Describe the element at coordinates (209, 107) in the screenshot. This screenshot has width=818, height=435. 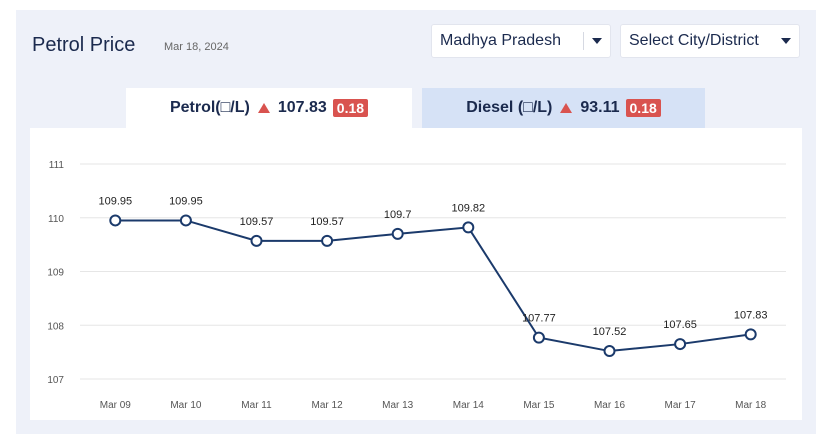
I see `tab-petrol-label: Petrol(□/L)` at that location.